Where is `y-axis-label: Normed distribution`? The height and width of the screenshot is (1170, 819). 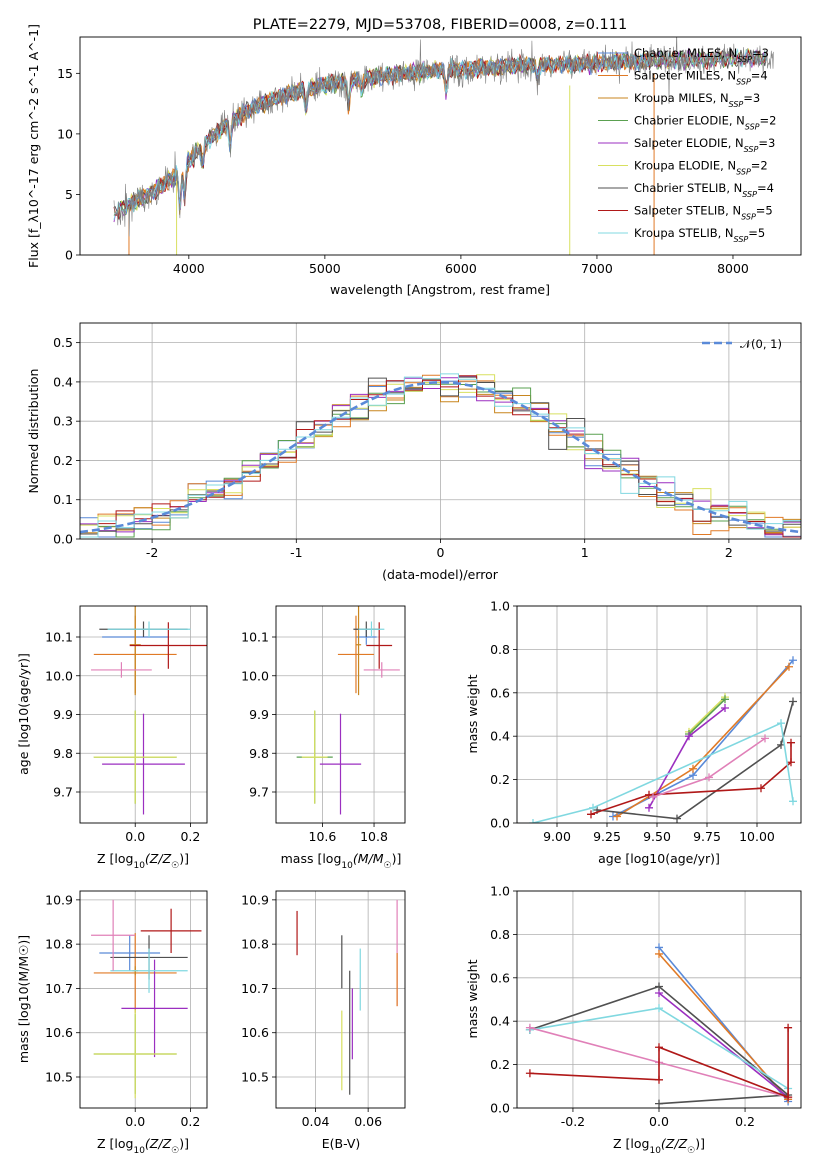 y-axis-label: Normed distribution is located at coordinates (33, 431).